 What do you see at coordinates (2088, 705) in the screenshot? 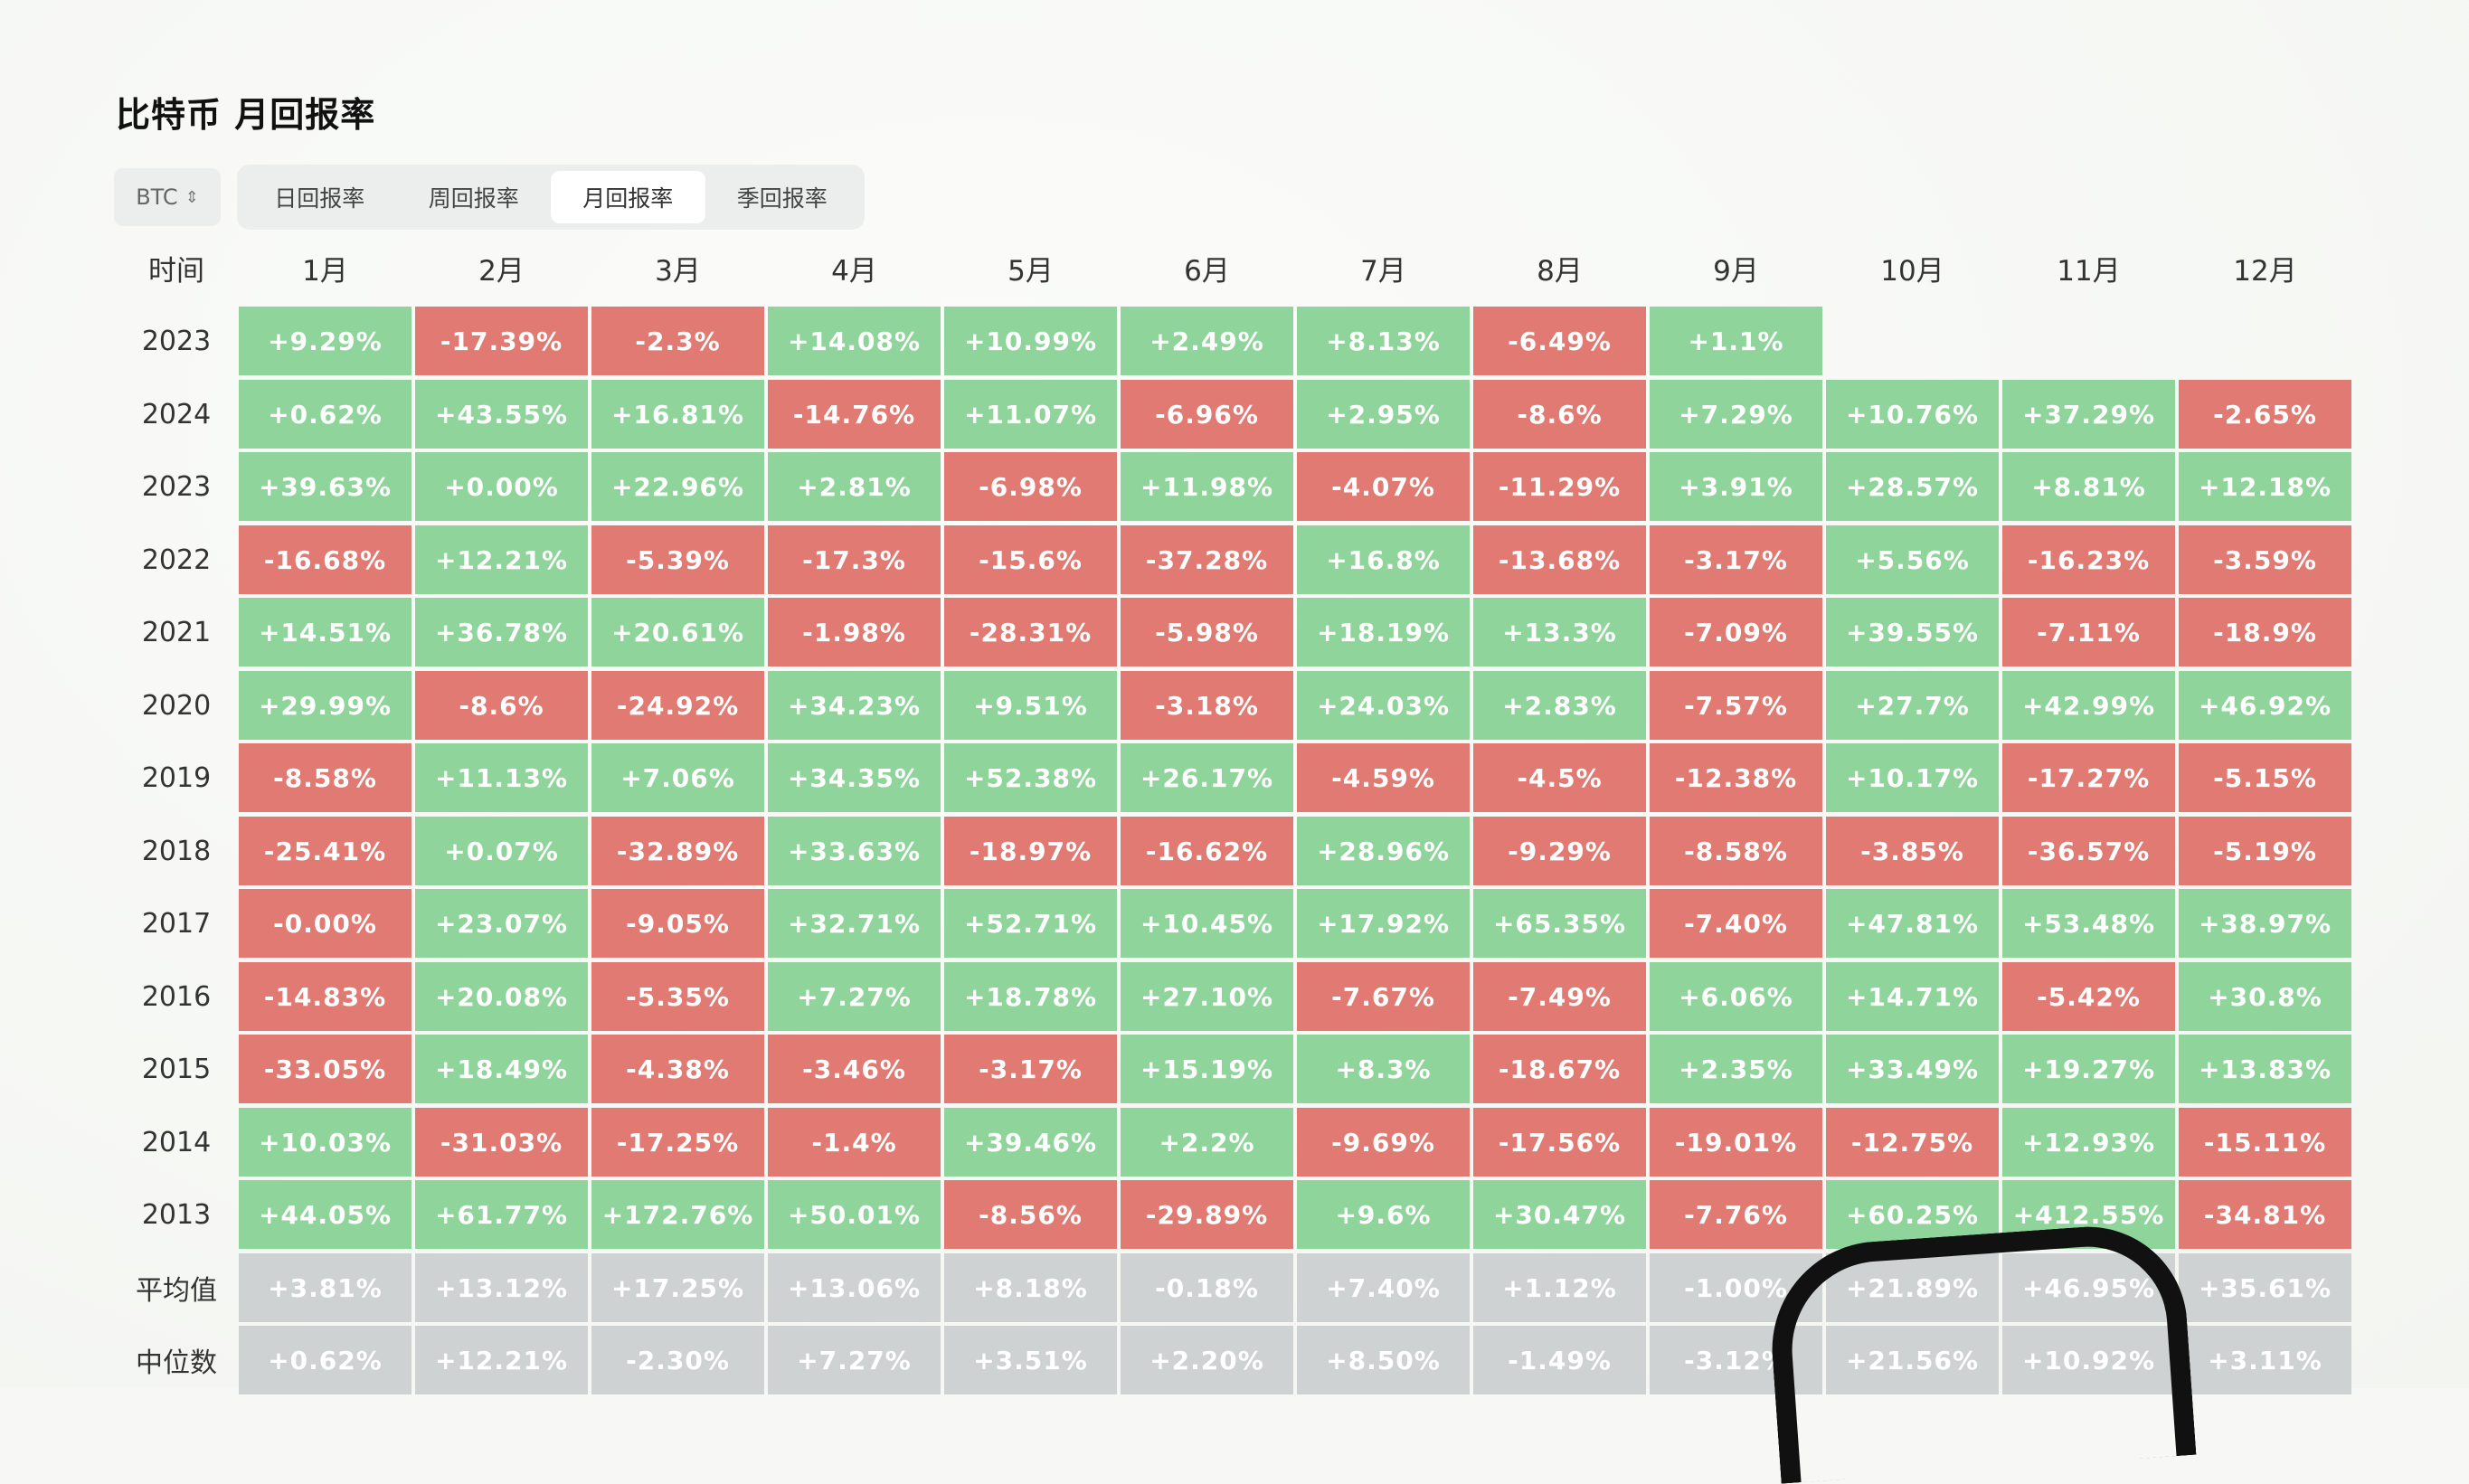
I see `return-cell: +42.99%` at bounding box center [2088, 705].